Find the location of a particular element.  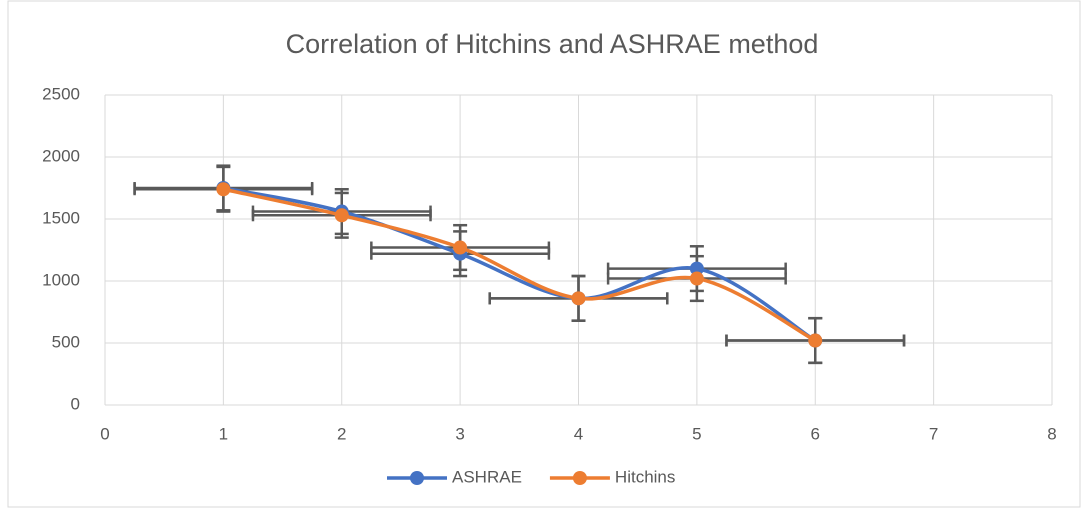

x-tick-label: 4 is located at coordinates (578, 433).